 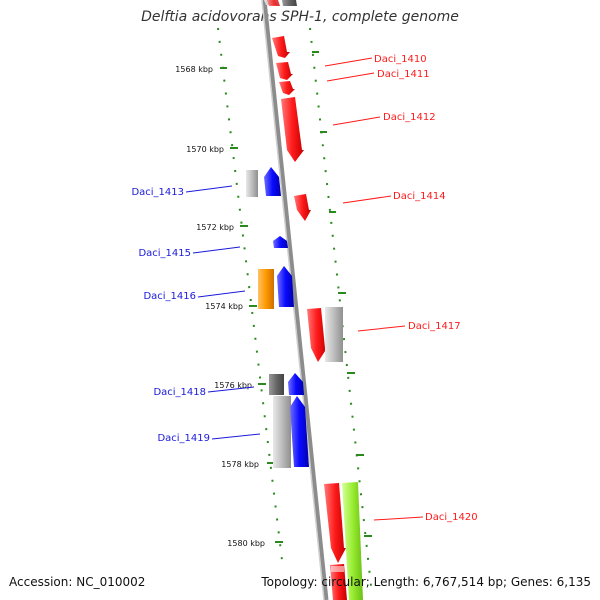 I want to click on gene-daci-1413-grey, so click(x=252, y=183).